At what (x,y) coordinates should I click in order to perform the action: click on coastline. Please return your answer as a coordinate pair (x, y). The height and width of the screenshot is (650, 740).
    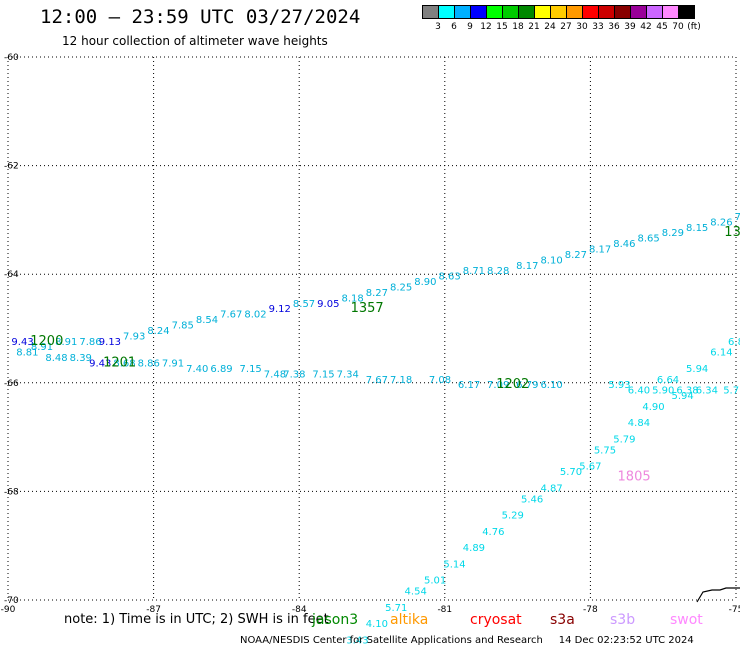
    Looking at the image, I should click on (718, 595).